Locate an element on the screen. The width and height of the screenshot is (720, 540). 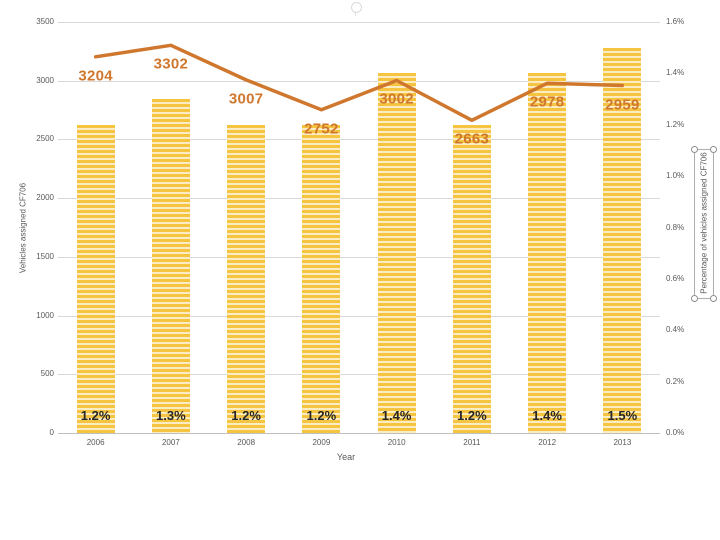
left-axis-tick: 2000 is located at coordinates (45, 198).